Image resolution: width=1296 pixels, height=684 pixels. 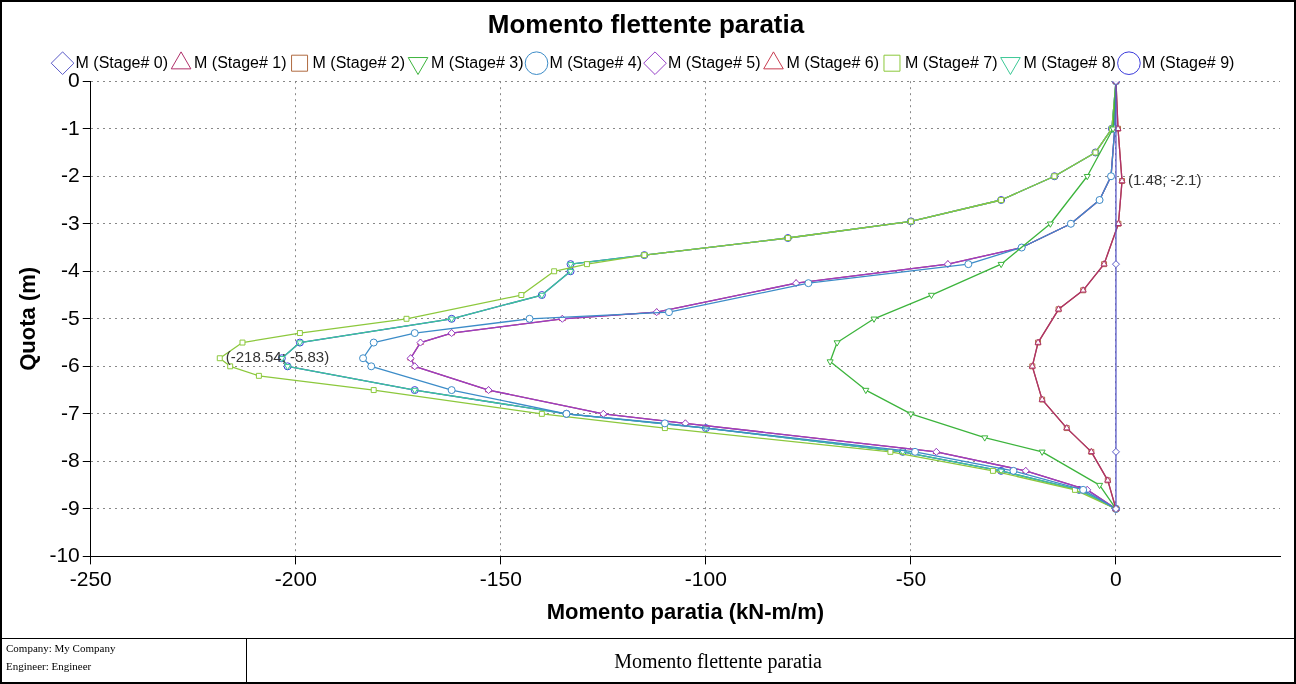 I want to click on legend-label: M (Stage# 4), so click(x=595, y=62).